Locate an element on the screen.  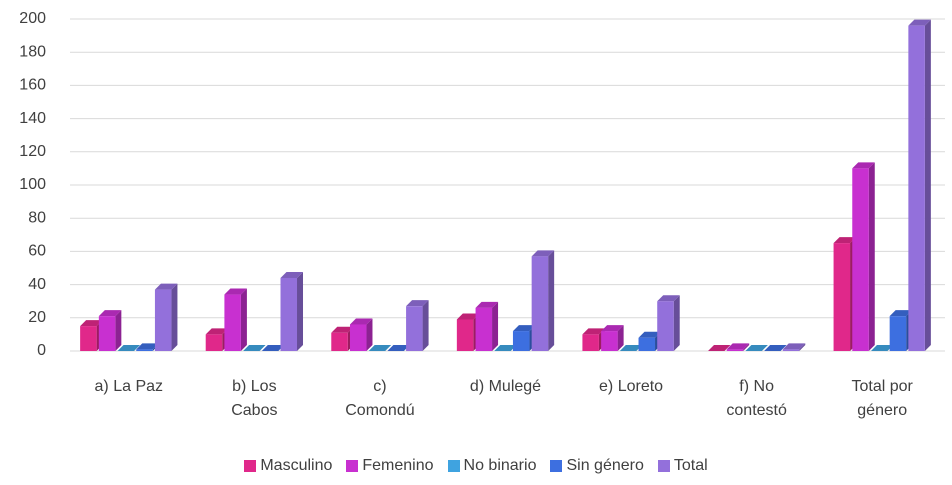
legend-label: Masculino is located at coordinates (296, 465).